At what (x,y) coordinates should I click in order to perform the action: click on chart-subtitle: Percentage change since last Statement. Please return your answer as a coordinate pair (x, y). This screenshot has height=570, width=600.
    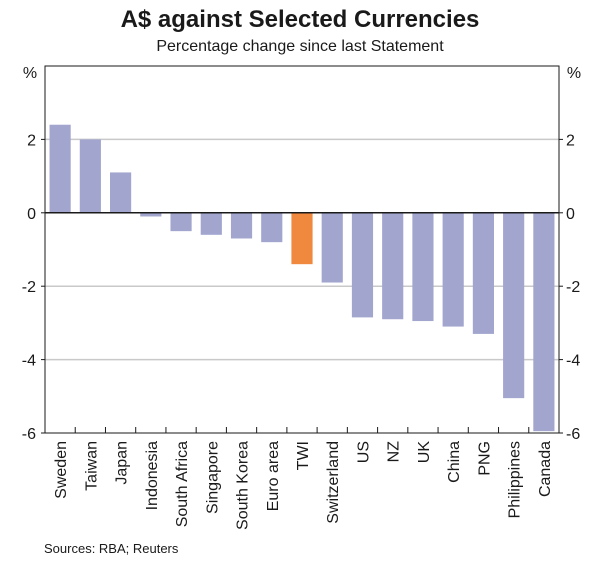
    Looking at the image, I should click on (300, 46).